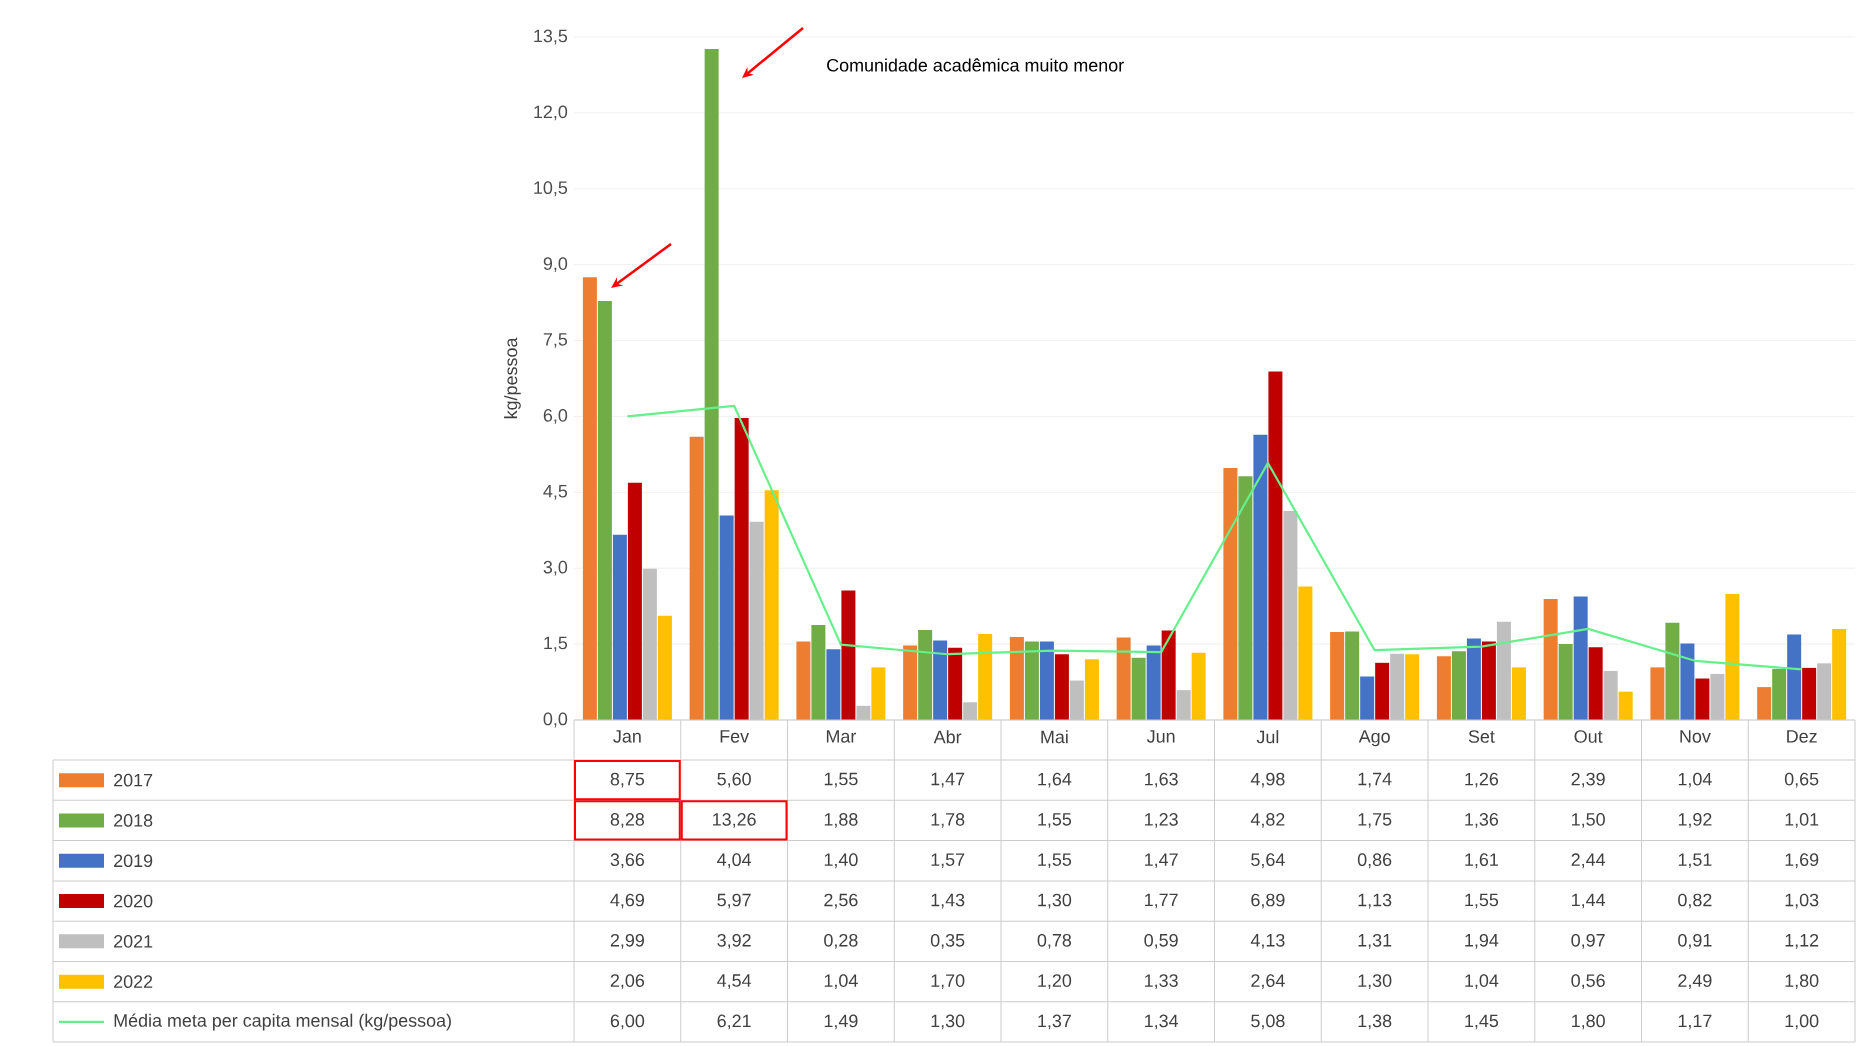 This screenshot has width=1858, height=1046. I want to click on data-label: 1,47, so click(1161, 861).